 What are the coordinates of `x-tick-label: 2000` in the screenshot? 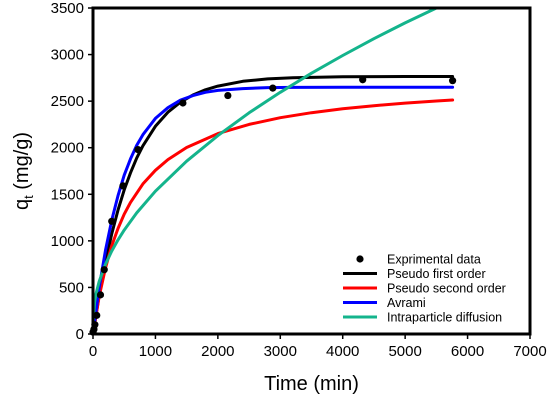 It's located at (217, 351).